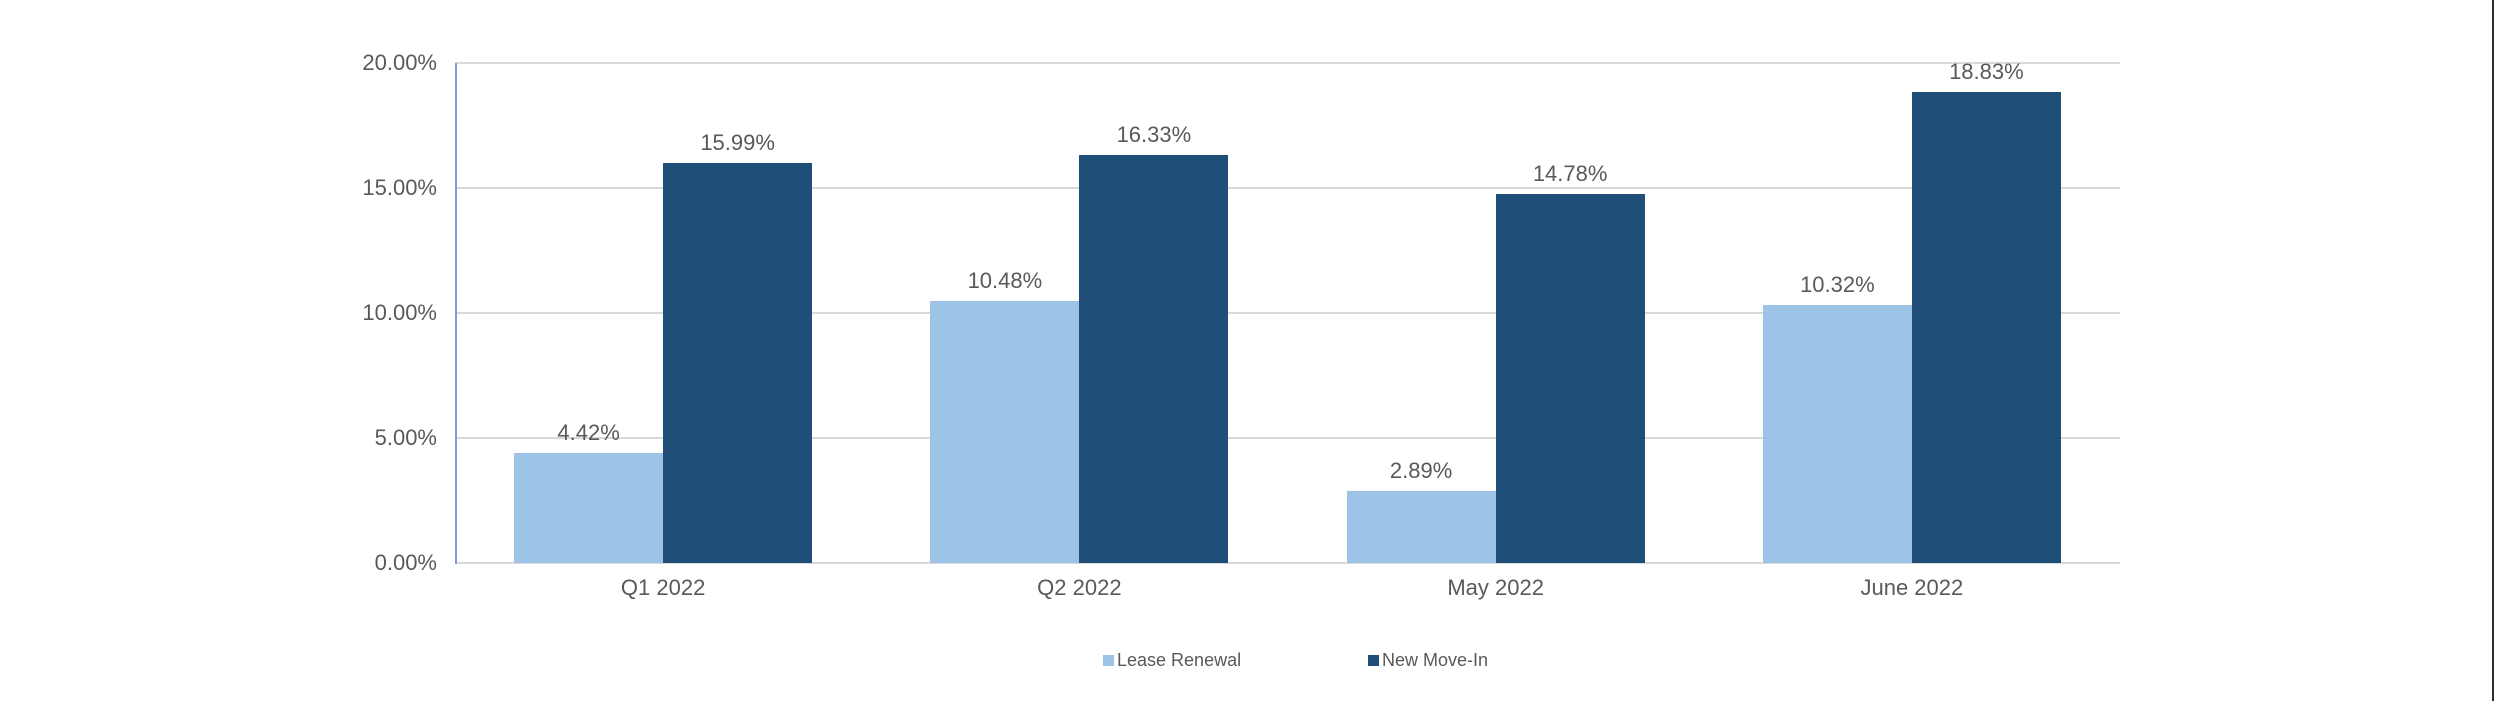  Describe the element at coordinates (1435, 660) in the screenshot. I see `legend-label: New Move-In` at that location.